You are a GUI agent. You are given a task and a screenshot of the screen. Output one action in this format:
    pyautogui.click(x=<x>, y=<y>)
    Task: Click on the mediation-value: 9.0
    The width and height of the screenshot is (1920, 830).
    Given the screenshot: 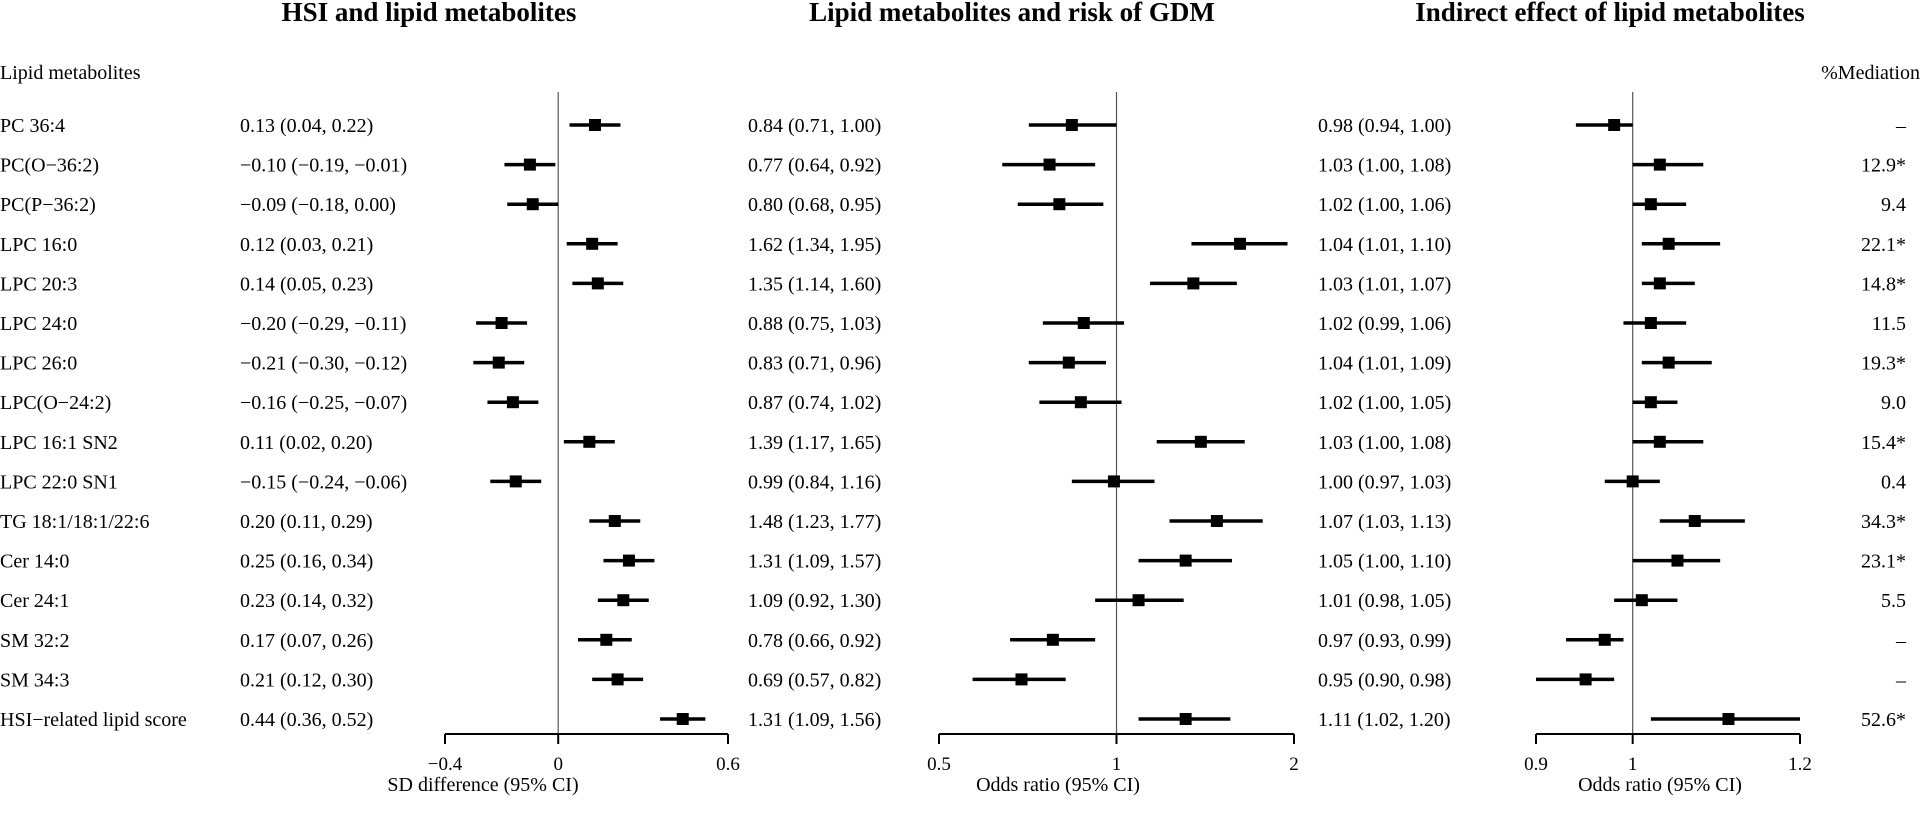 What is the action you would take?
    pyautogui.click(x=1893, y=403)
    